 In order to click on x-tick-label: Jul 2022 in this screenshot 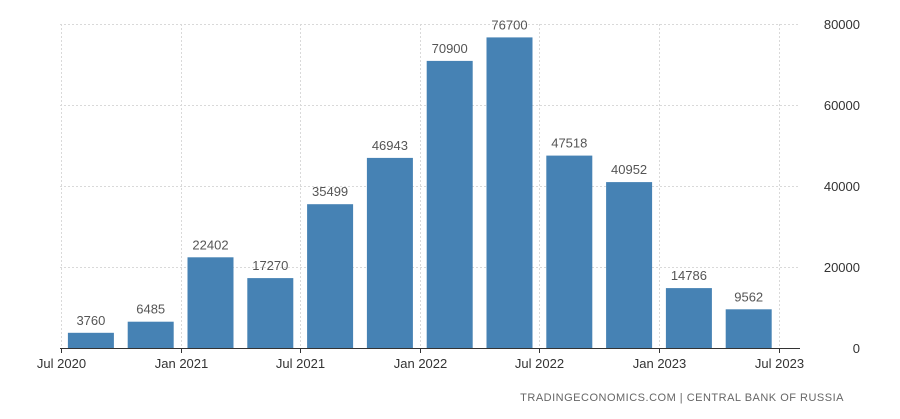, I will do `click(539, 363)`.